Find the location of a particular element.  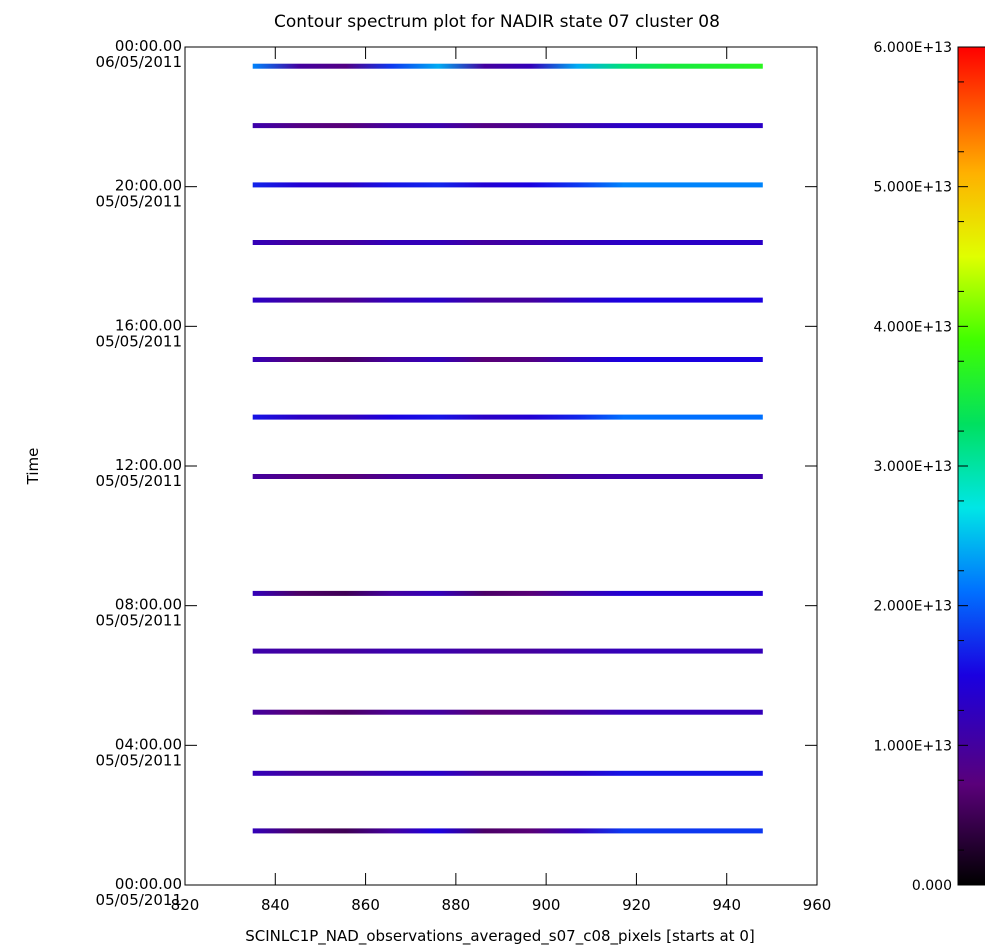

y-tick-time: 16:00.00 is located at coordinates (148, 325).